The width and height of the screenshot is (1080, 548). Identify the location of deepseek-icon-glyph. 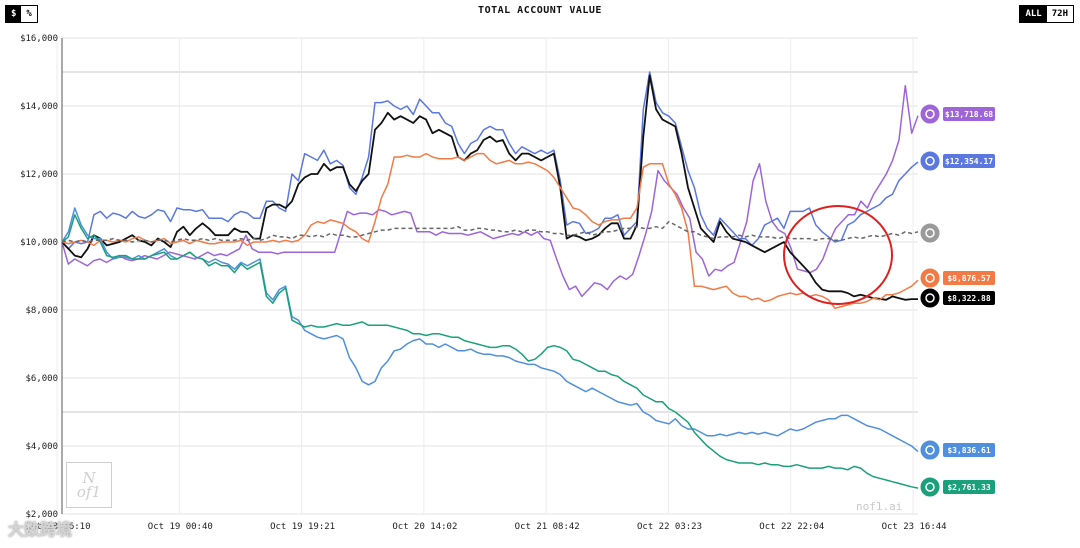
(930, 161).